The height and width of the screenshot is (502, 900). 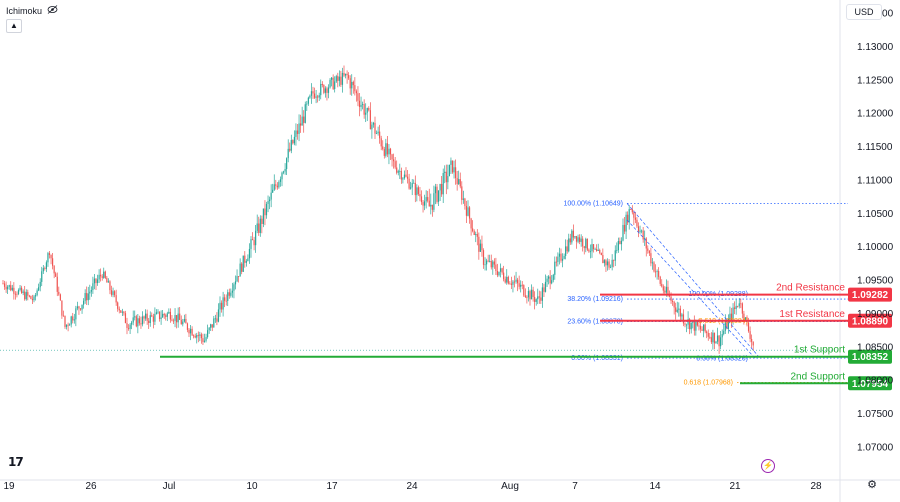 What do you see at coordinates (768, 466) in the screenshot?
I see `lightning-icon: ⚡` at bounding box center [768, 466].